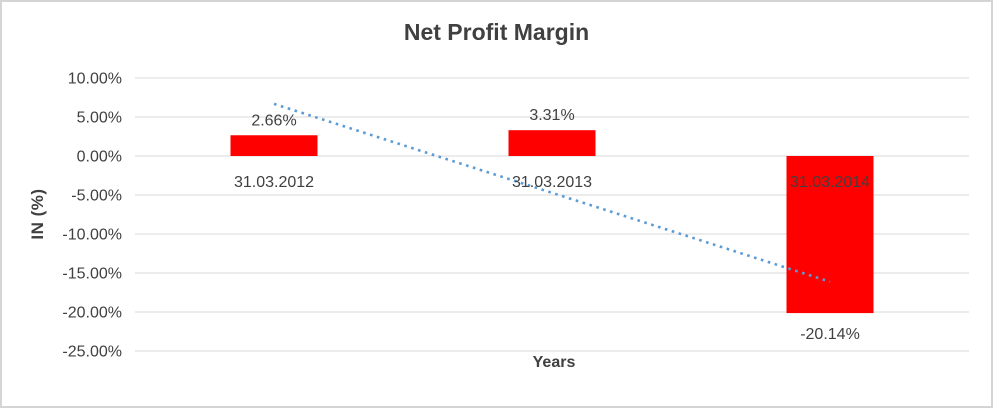  Describe the element at coordinates (830, 235) in the screenshot. I see `bar-31.03.2014` at that location.